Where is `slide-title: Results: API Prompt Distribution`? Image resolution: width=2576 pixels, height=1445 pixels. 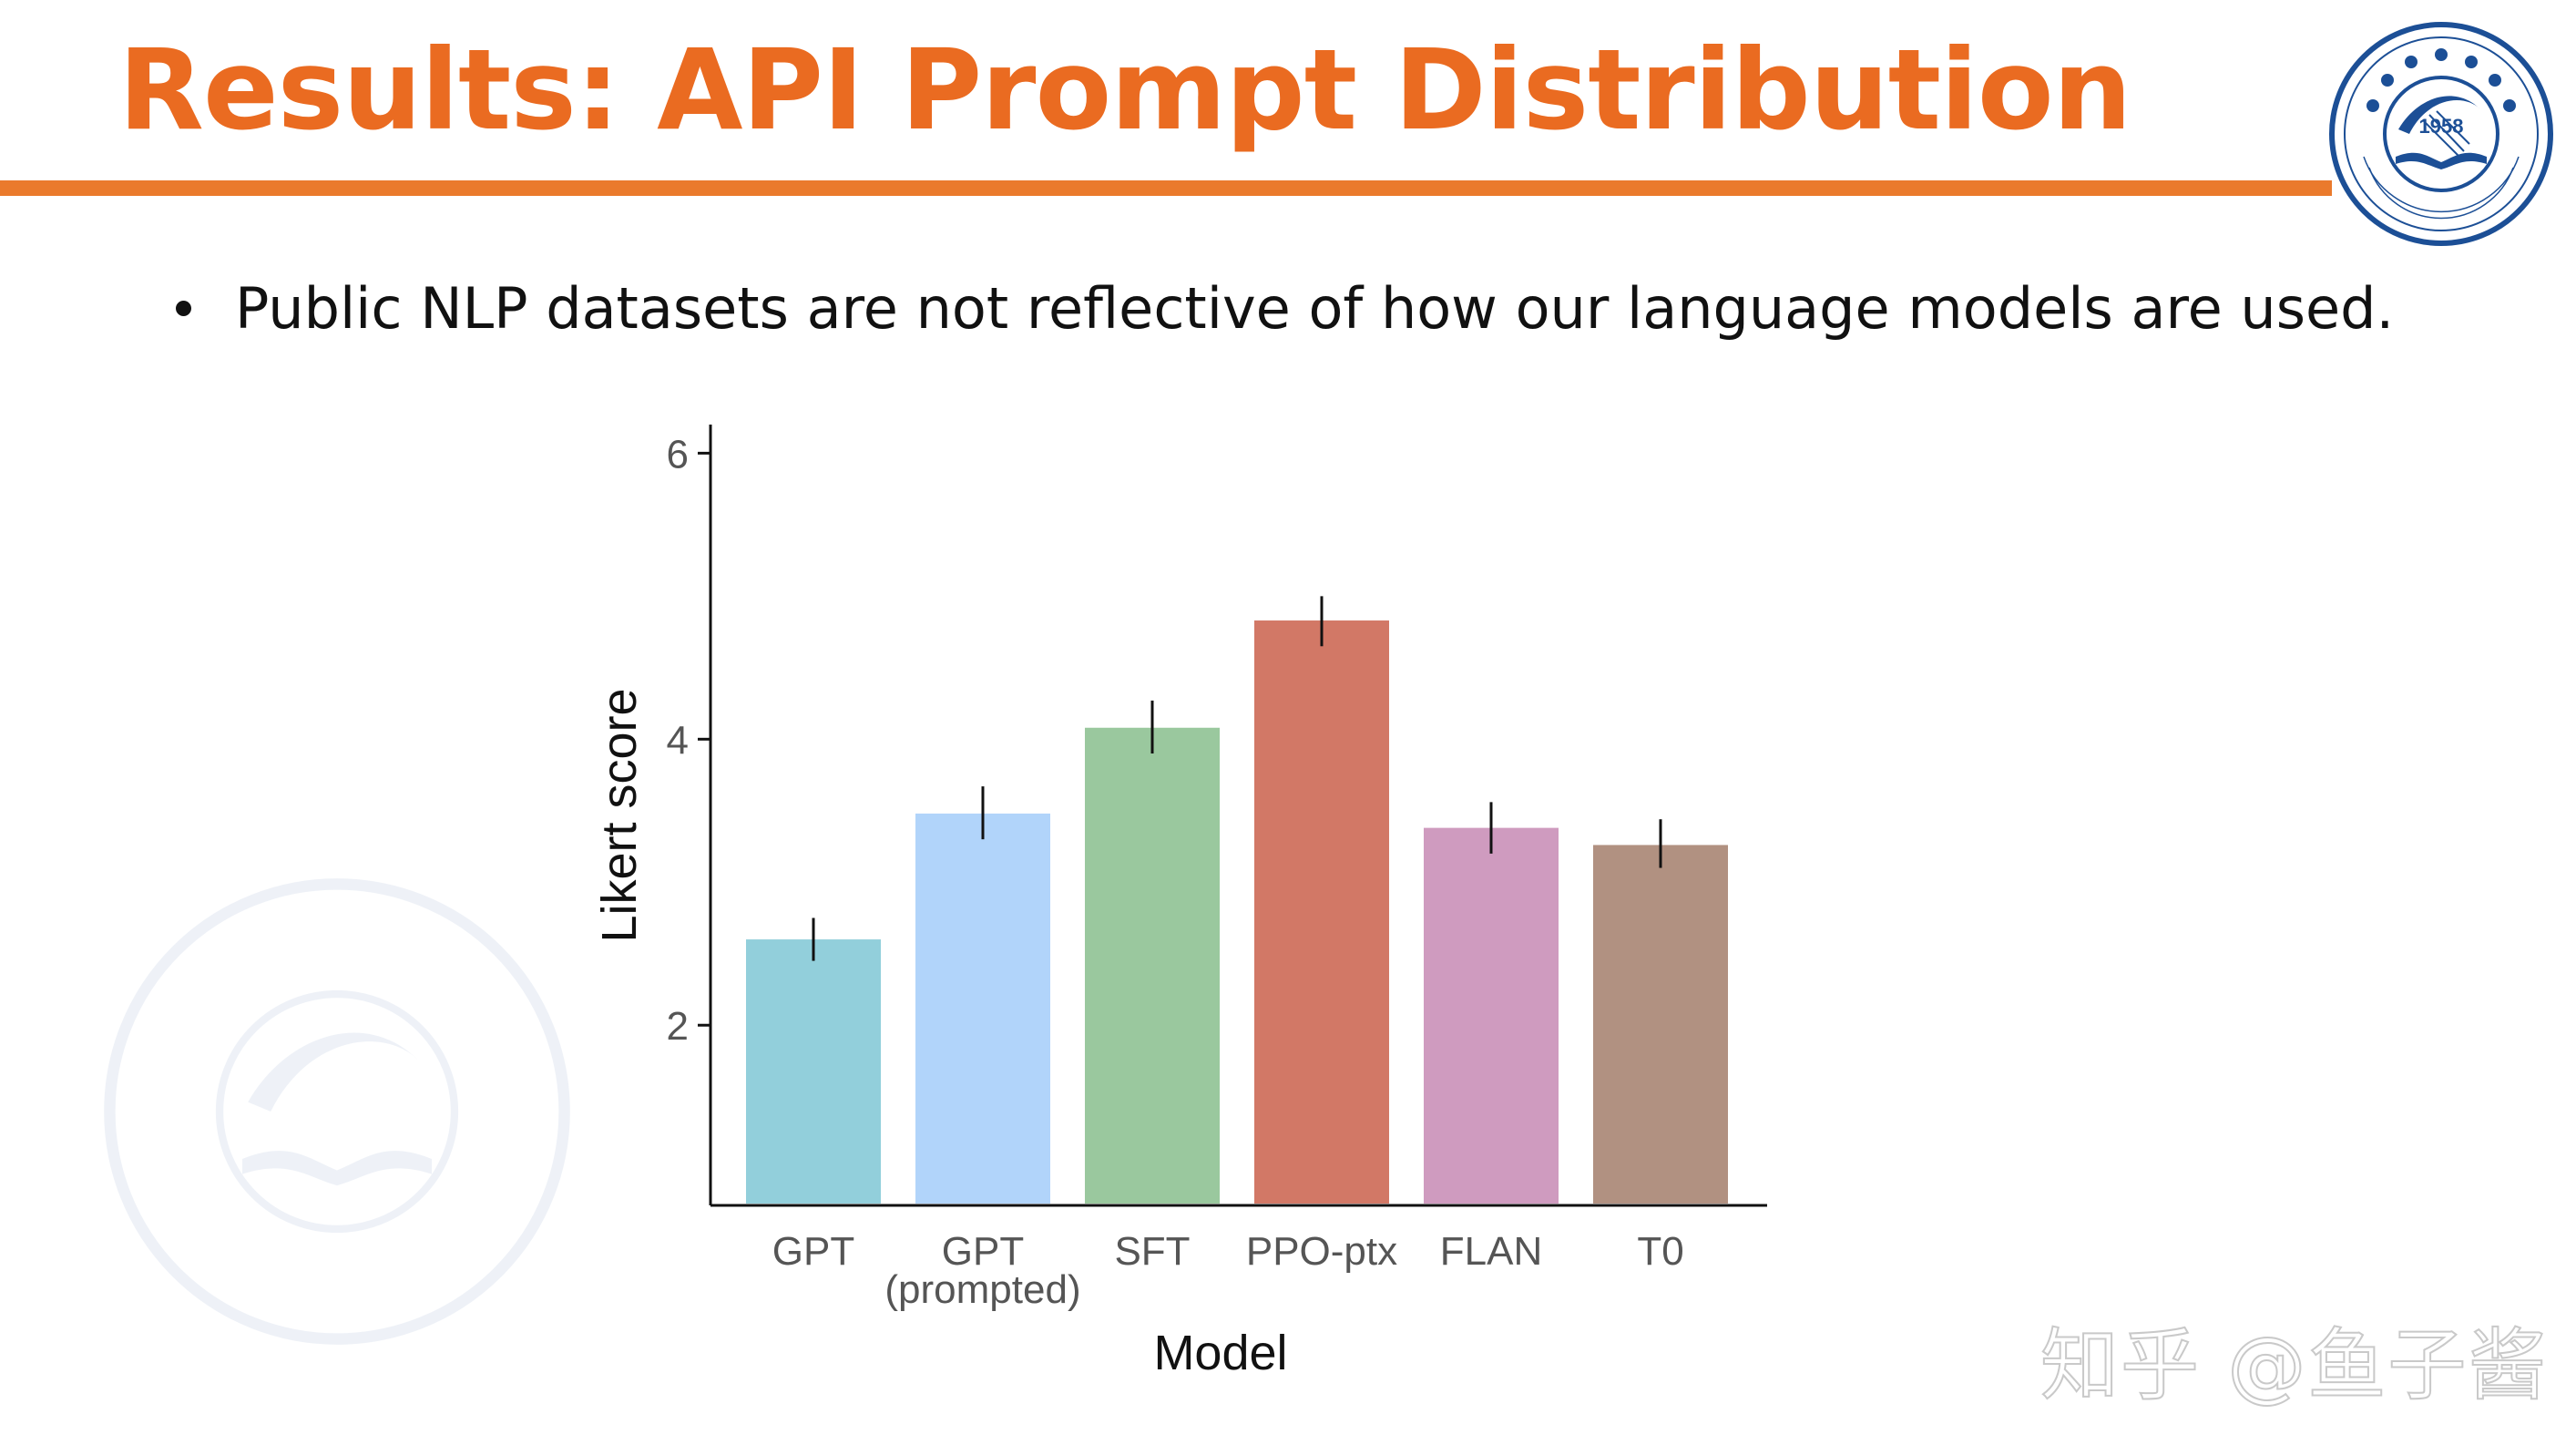
slide-title: Results: API Prompt Distribution is located at coordinates (1125, 90).